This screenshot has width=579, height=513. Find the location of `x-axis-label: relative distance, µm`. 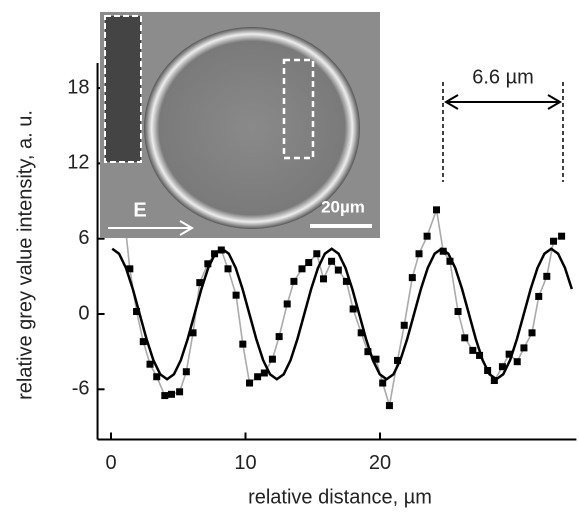

x-axis-label: relative distance, µm is located at coordinates (340, 497).